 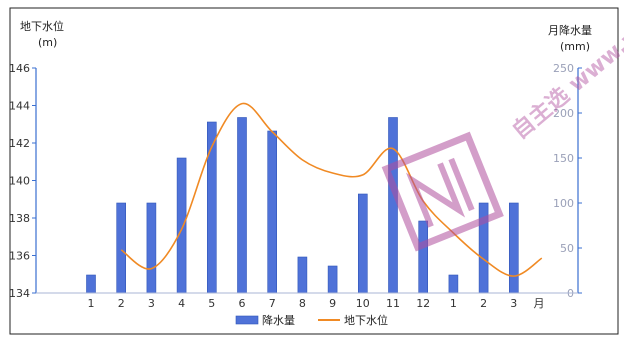 I want to click on x-tick-label: 12, so click(x=423, y=303).